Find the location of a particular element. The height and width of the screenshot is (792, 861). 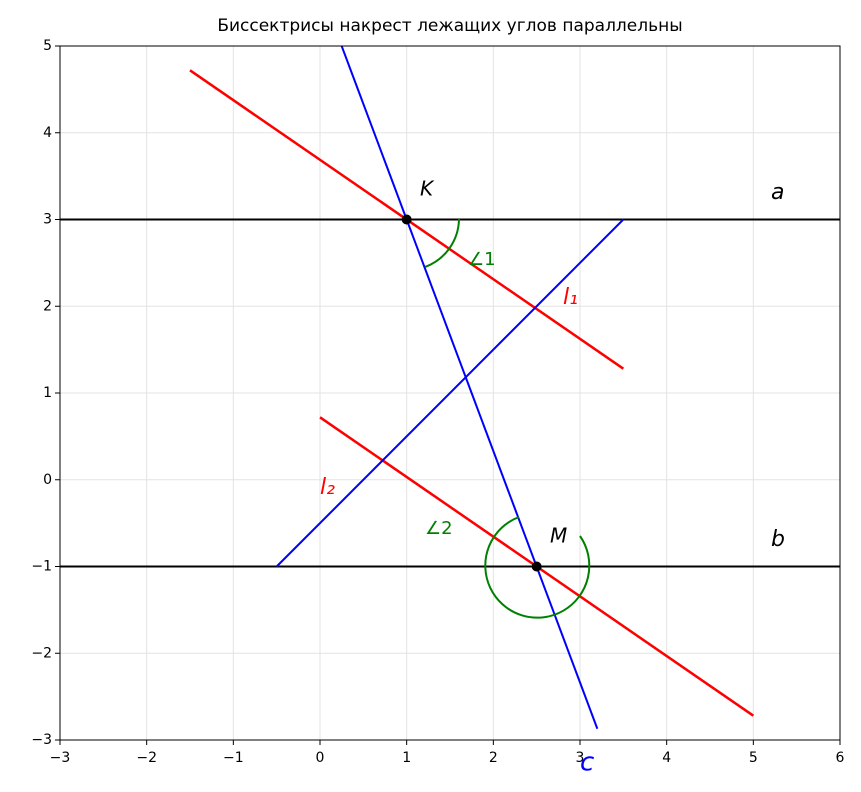

y-tick-label: −2 is located at coordinates (41, 653).